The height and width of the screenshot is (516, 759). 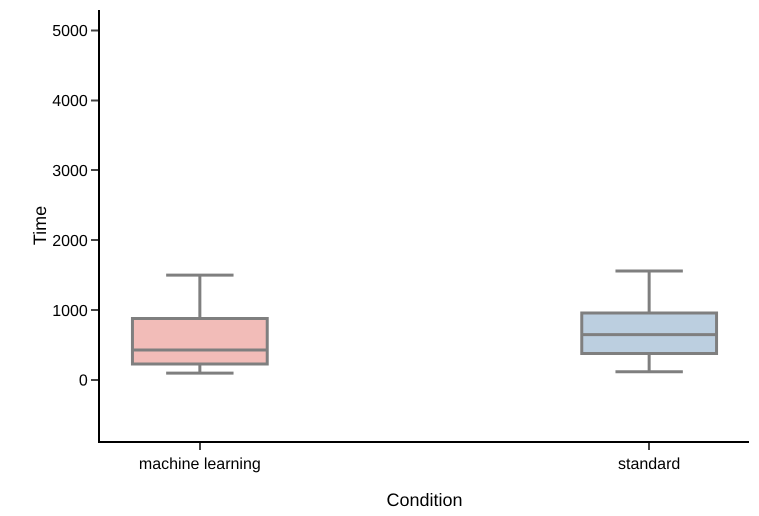 What do you see at coordinates (424, 500) in the screenshot?
I see `x-axis-title: Condition` at bounding box center [424, 500].